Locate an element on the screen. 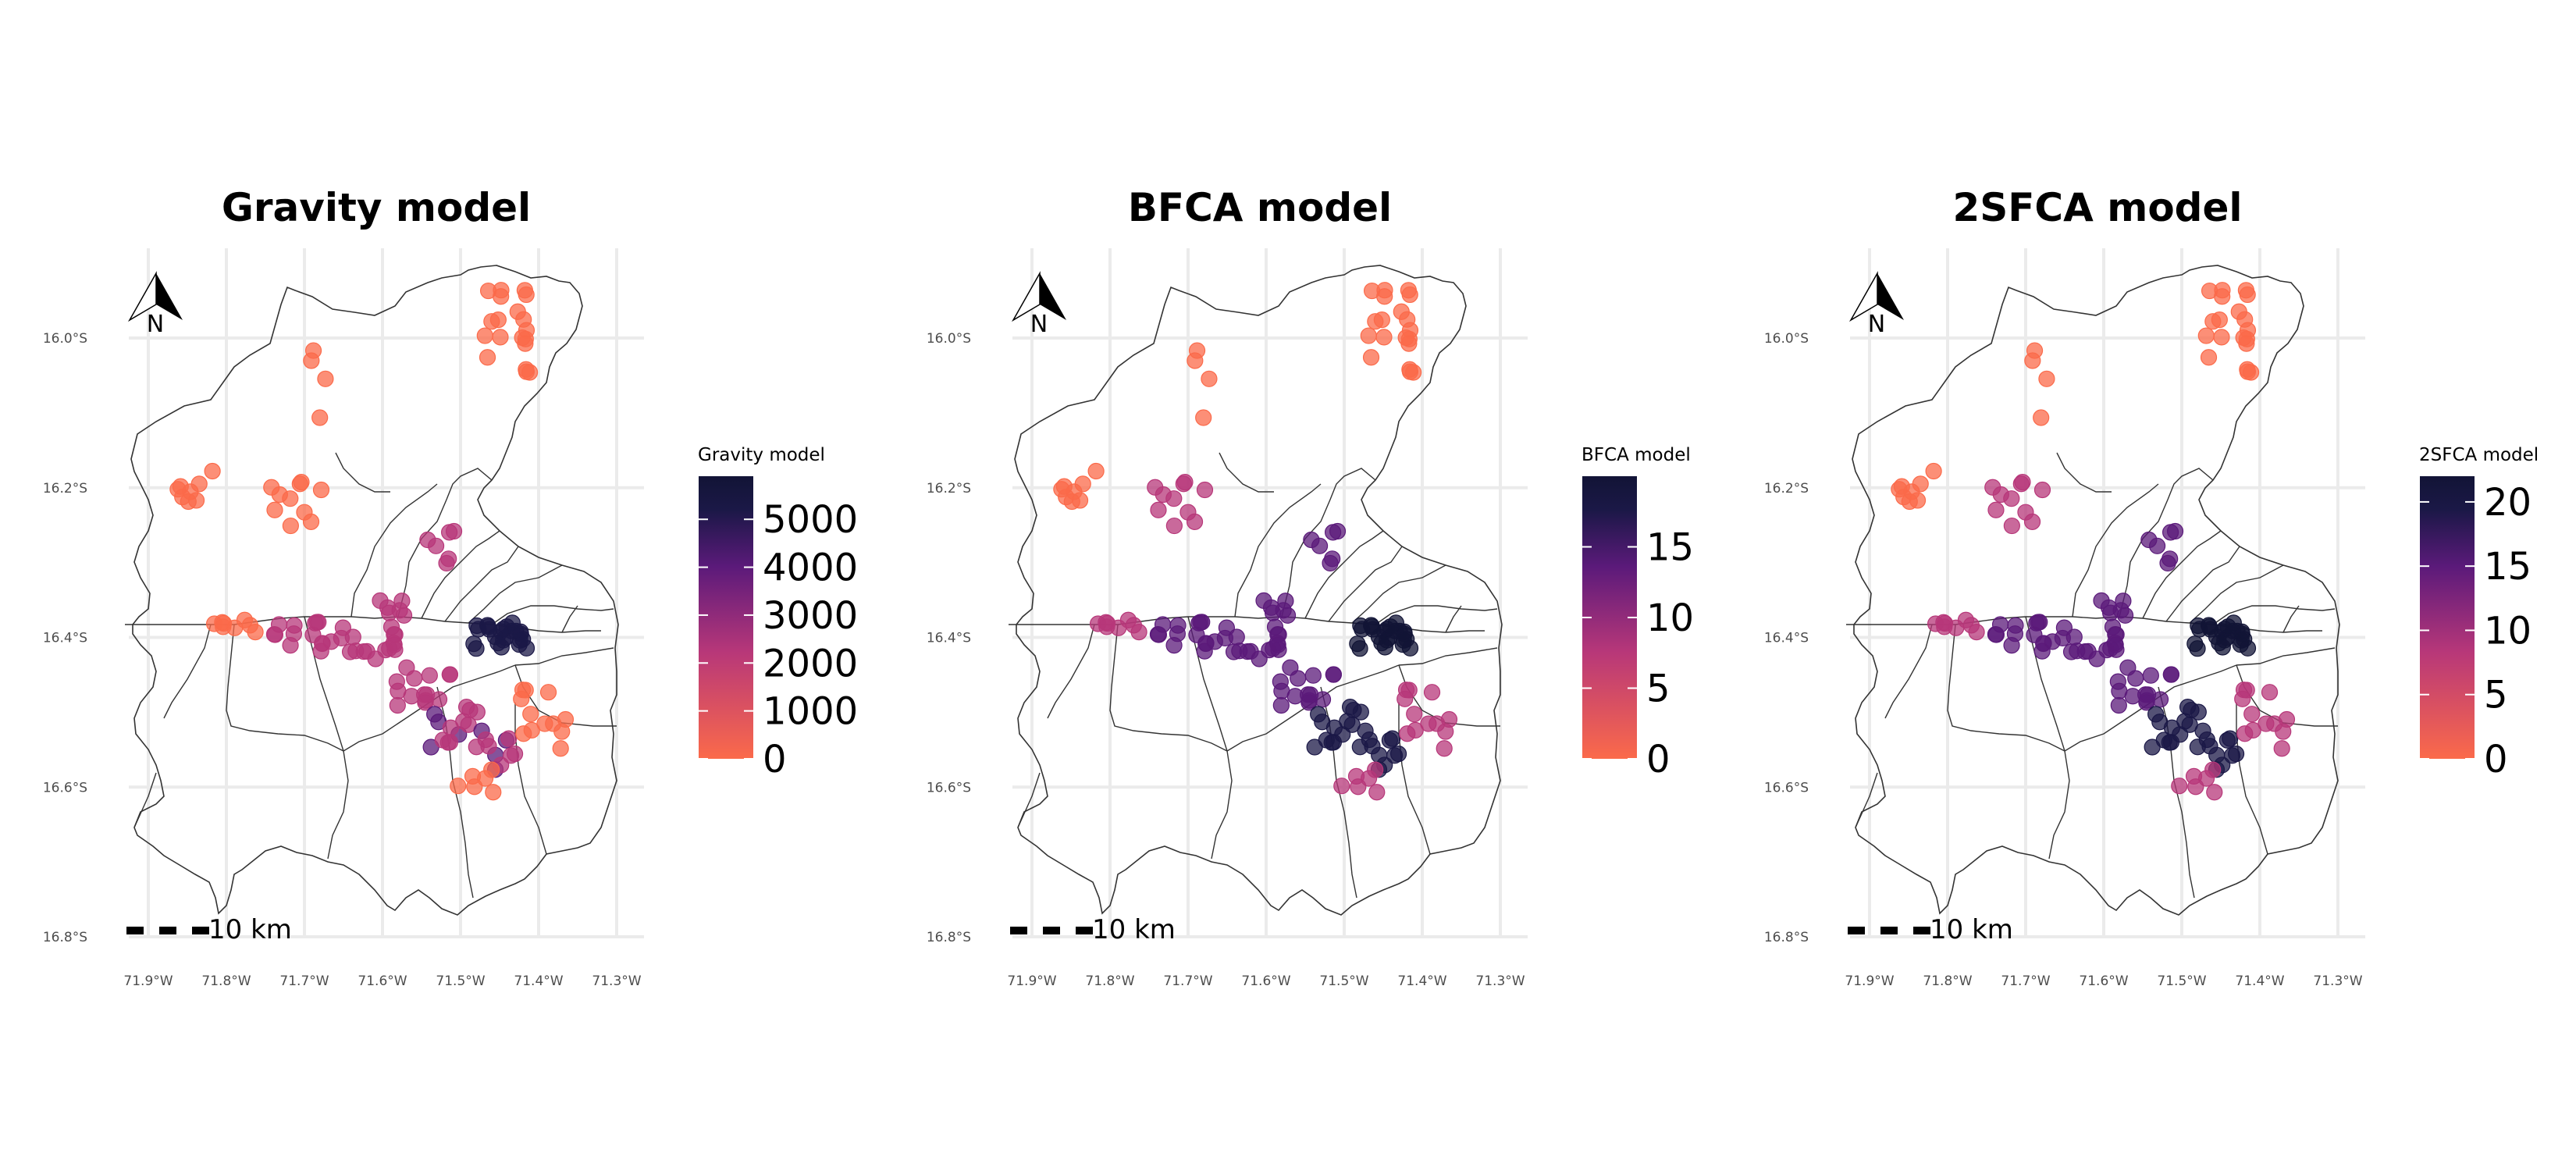  north-arrow: N is located at coordinates (1876, 304).